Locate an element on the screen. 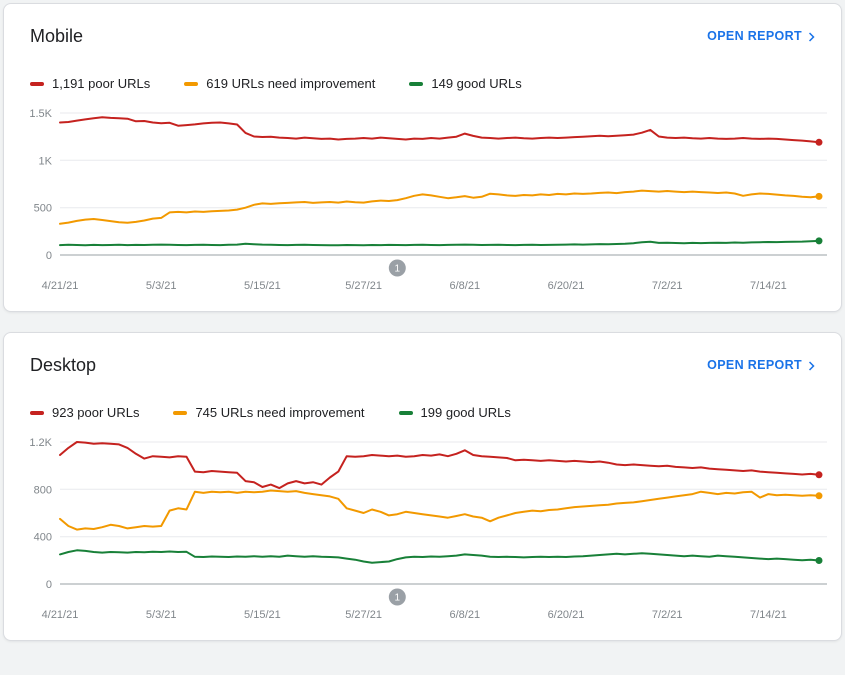 The image size is (845, 675). y-axis-label: 800 is located at coordinates (43, 490).